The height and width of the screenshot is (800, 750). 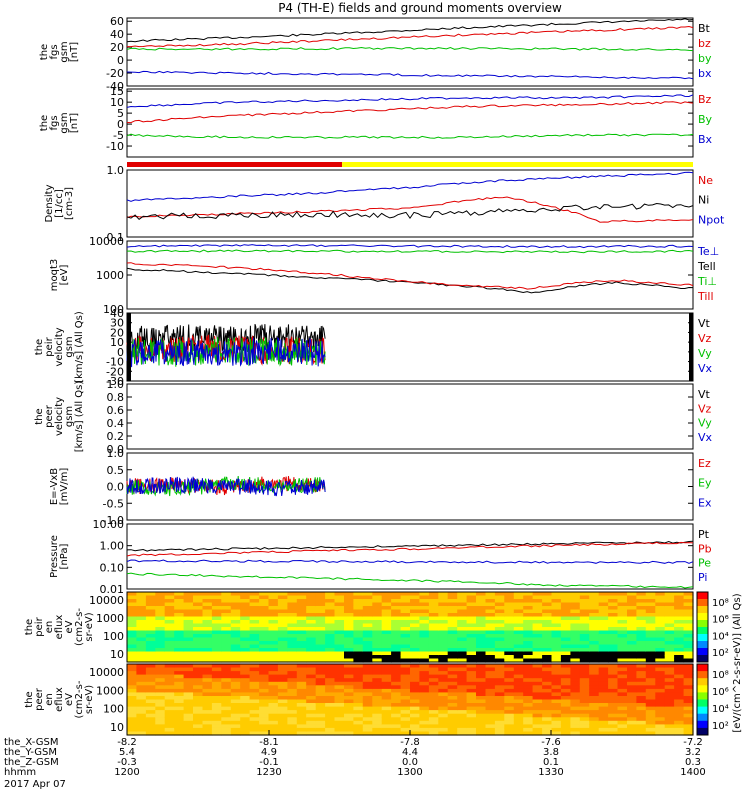 I want to click on y-tick-label: -1.0, so click(x=113, y=520).